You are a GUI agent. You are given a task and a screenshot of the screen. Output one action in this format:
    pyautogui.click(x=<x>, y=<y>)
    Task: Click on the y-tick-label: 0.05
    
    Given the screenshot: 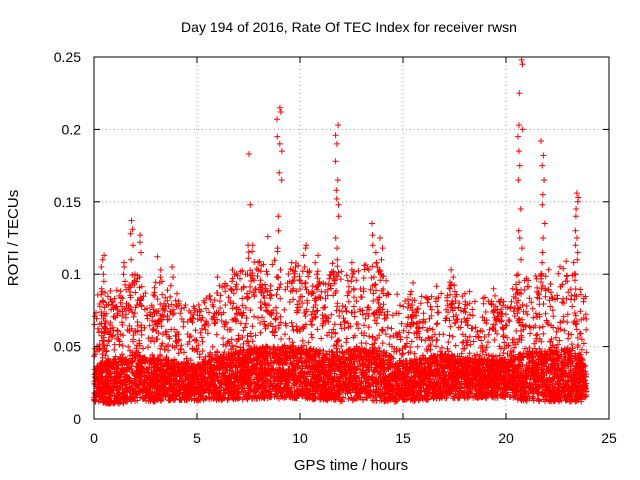 What is the action you would take?
    pyautogui.click(x=67, y=347)
    